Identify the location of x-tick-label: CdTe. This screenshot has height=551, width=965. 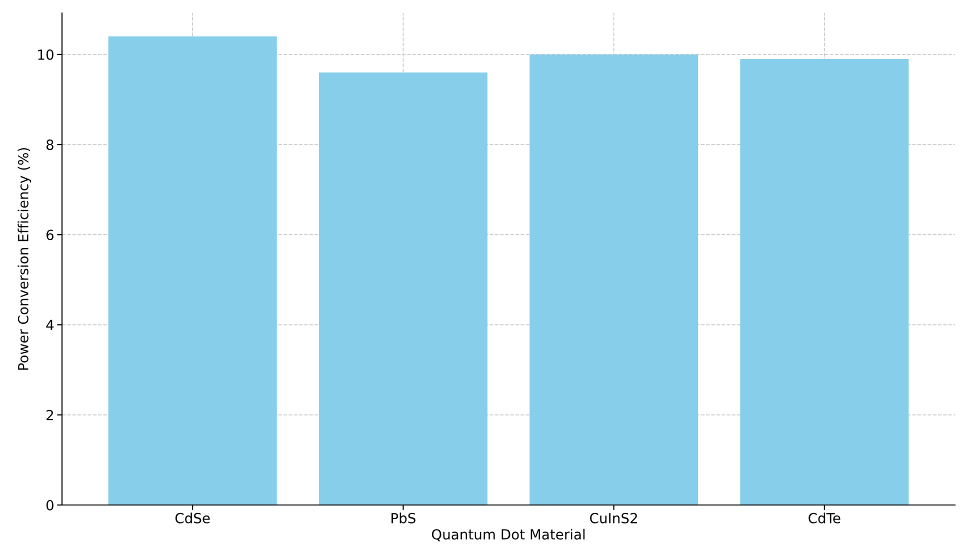
(824, 518).